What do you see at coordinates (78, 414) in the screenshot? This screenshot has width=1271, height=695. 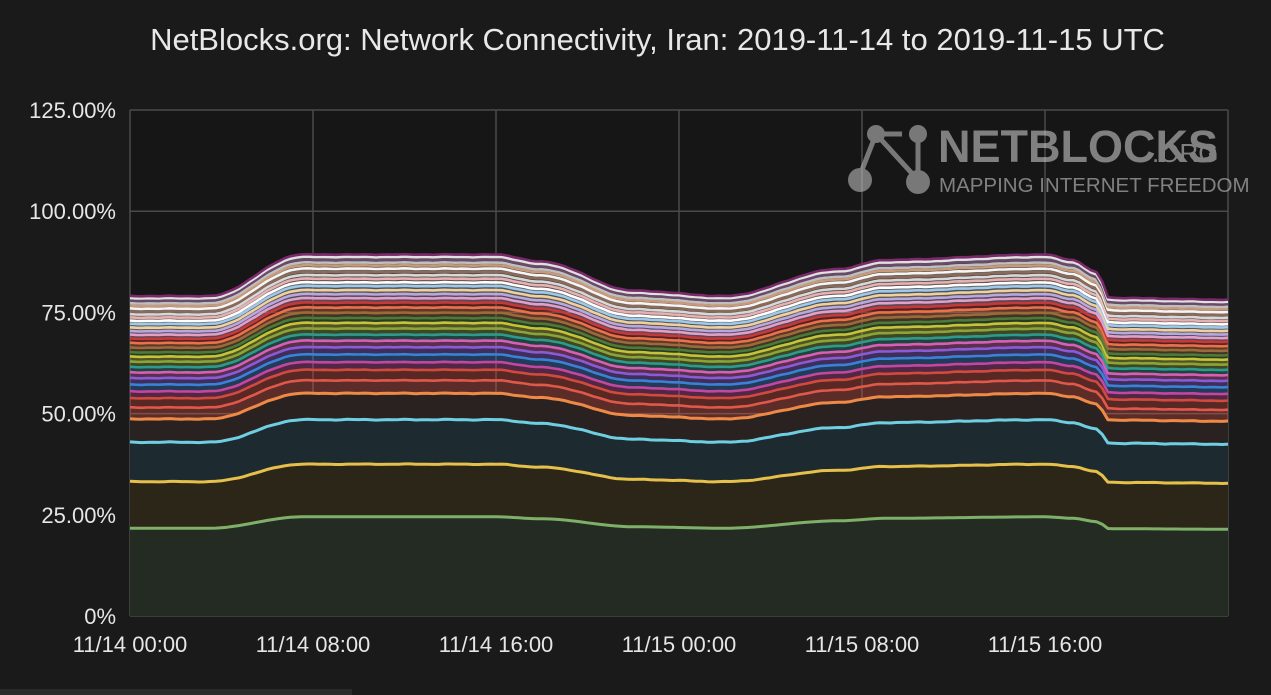 I see `y-tick-label: 50.00%` at bounding box center [78, 414].